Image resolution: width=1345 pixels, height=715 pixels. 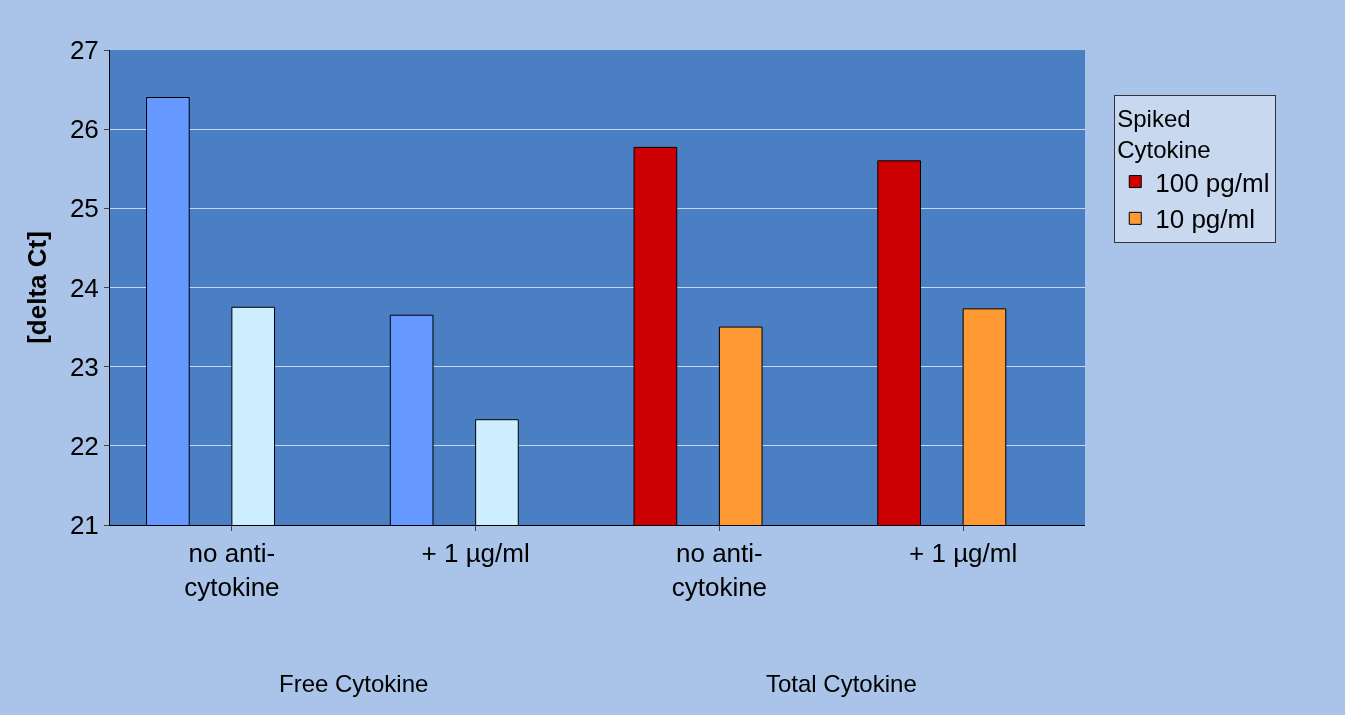 What do you see at coordinates (84, 525) in the screenshot?
I see `y-tick-label: 21` at bounding box center [84, 525].